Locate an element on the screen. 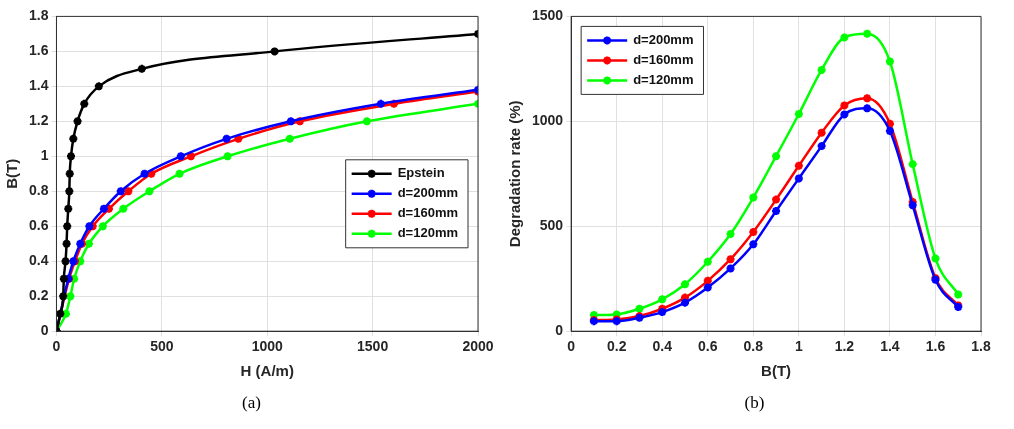 Image resolution: width=1014 pixels, height=429 pixels. x-tick-label: 1.2 is located at coordinates (844, 346).